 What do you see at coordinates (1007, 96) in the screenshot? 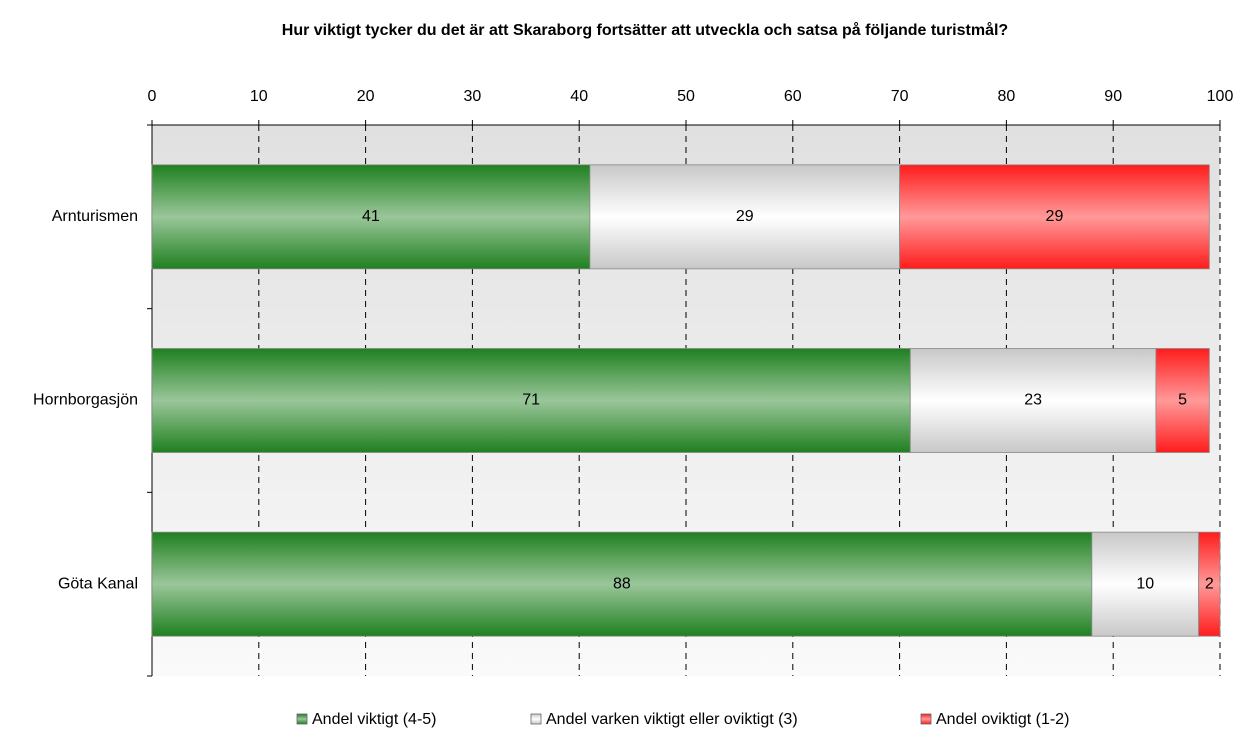
I see `x-tick-label: 80` at bounding box center [1007, 96].